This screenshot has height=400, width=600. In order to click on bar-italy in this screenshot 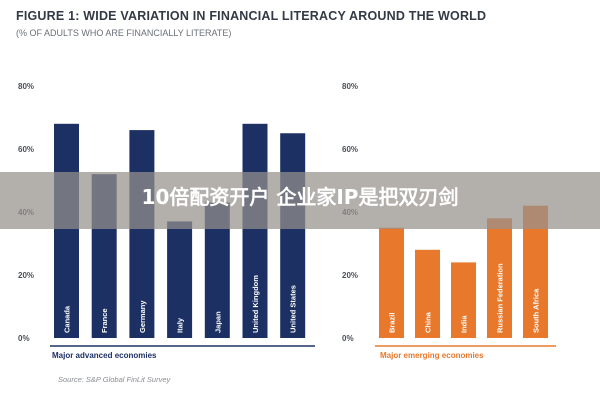, I will do `click(180, 279)`.